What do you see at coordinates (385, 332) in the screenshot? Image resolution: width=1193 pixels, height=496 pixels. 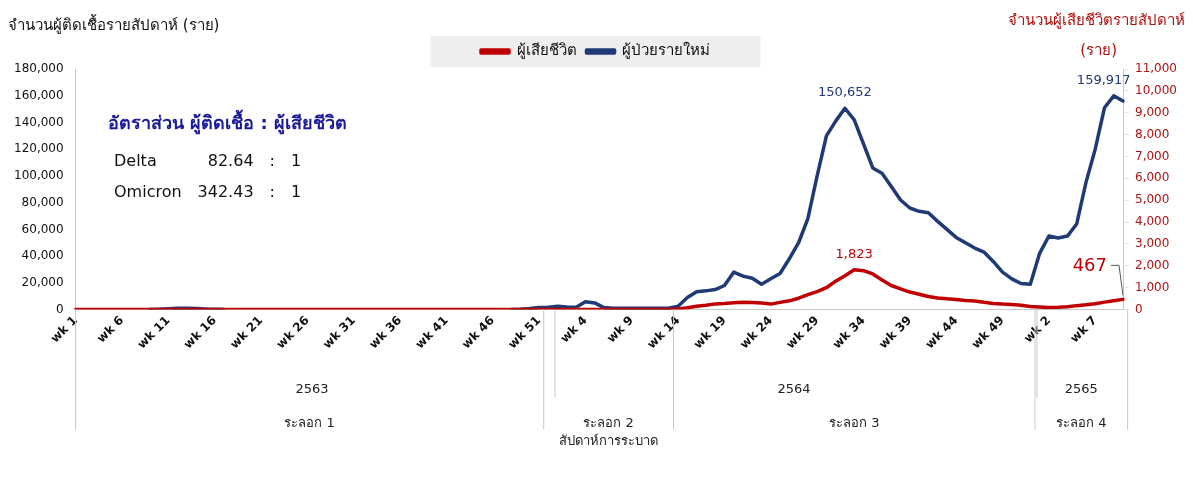 I see `x-tick-label: wk 36` at bounding box center [385, 332].